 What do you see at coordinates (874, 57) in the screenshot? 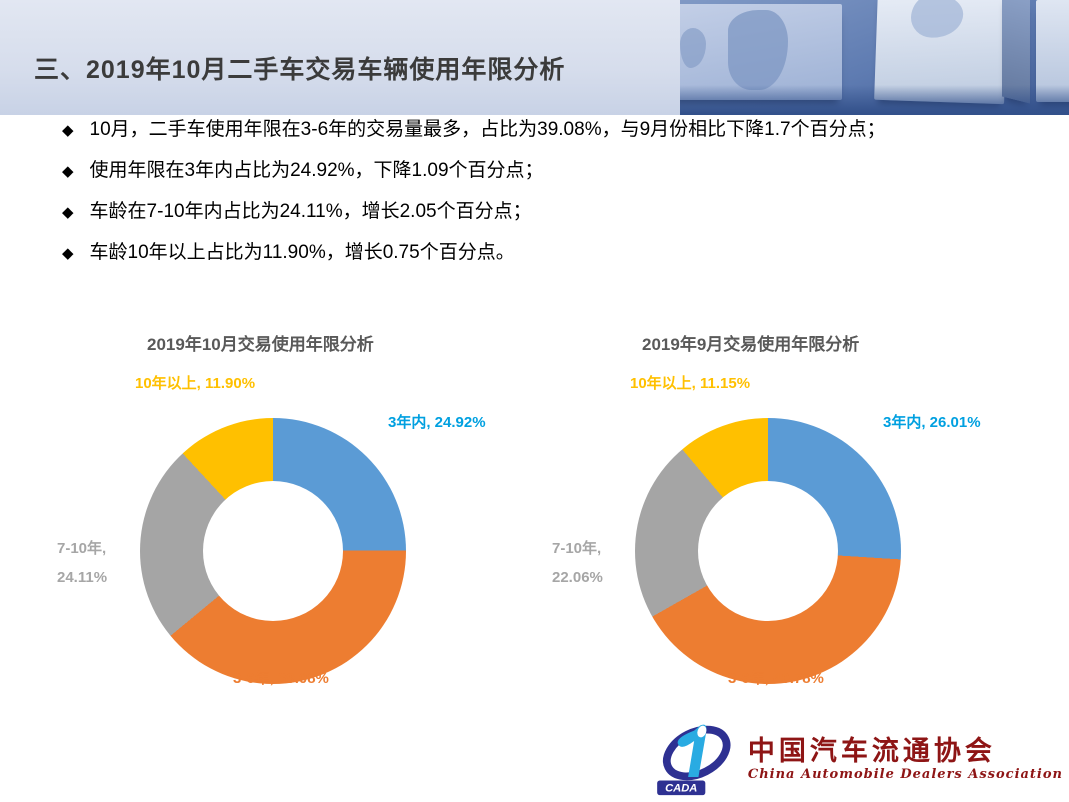
I see `header-decoration-cubes-image` at bounding box center [874, 57].